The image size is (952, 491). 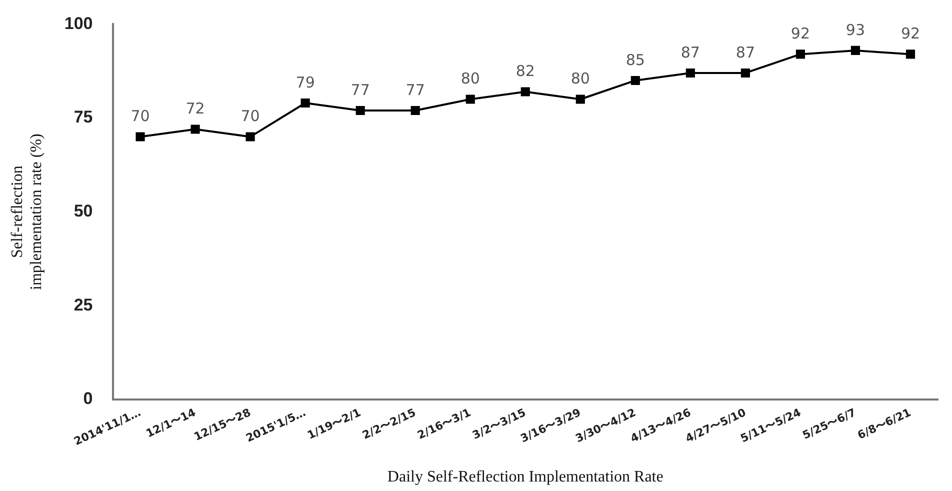 I want to click on x-tick-label: 2/2〜2/15, so click(x=389, y=424).